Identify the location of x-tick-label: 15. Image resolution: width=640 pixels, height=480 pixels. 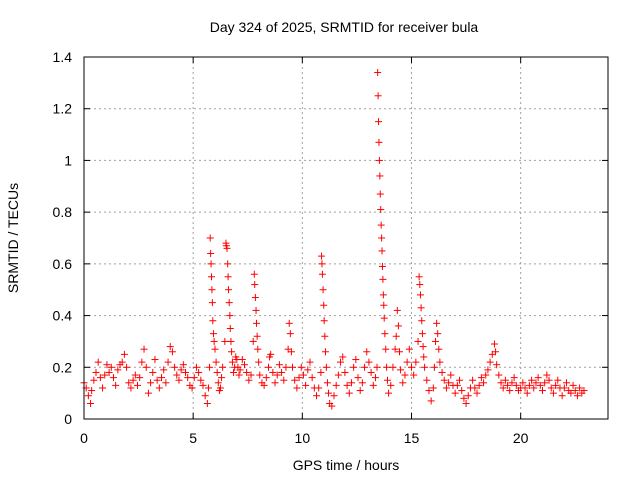
(412, 438).